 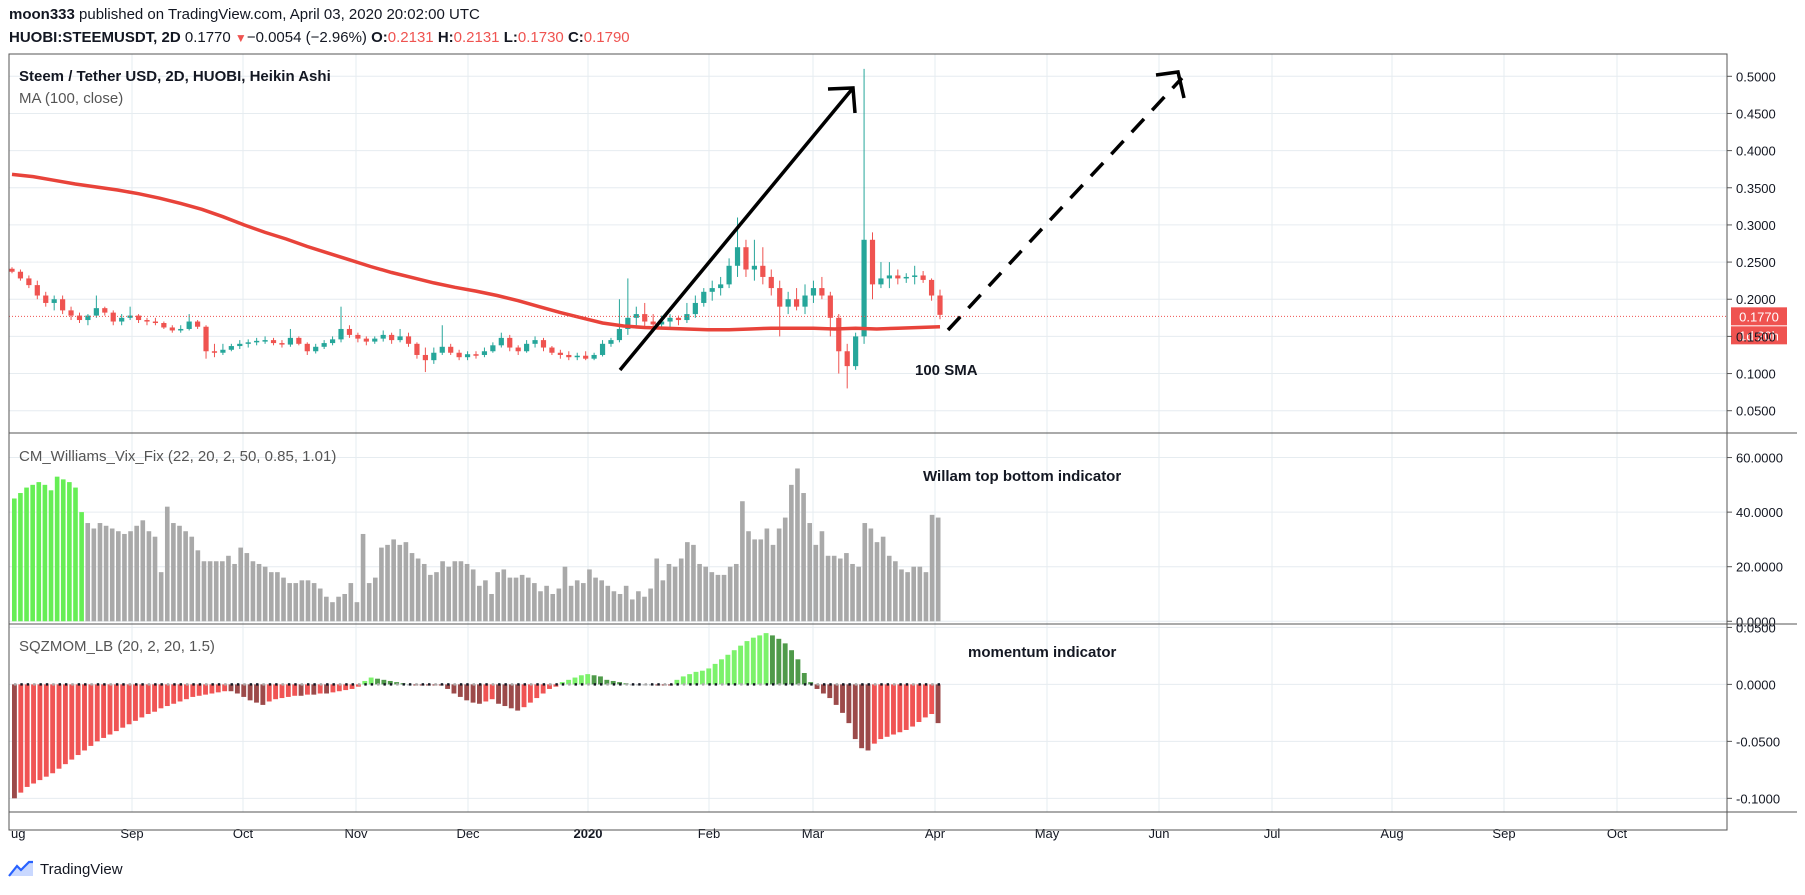 What do you see at coordinates (476, 716) in the screenshot?
I see `momentum-pane` at bounding box center [476, 716].